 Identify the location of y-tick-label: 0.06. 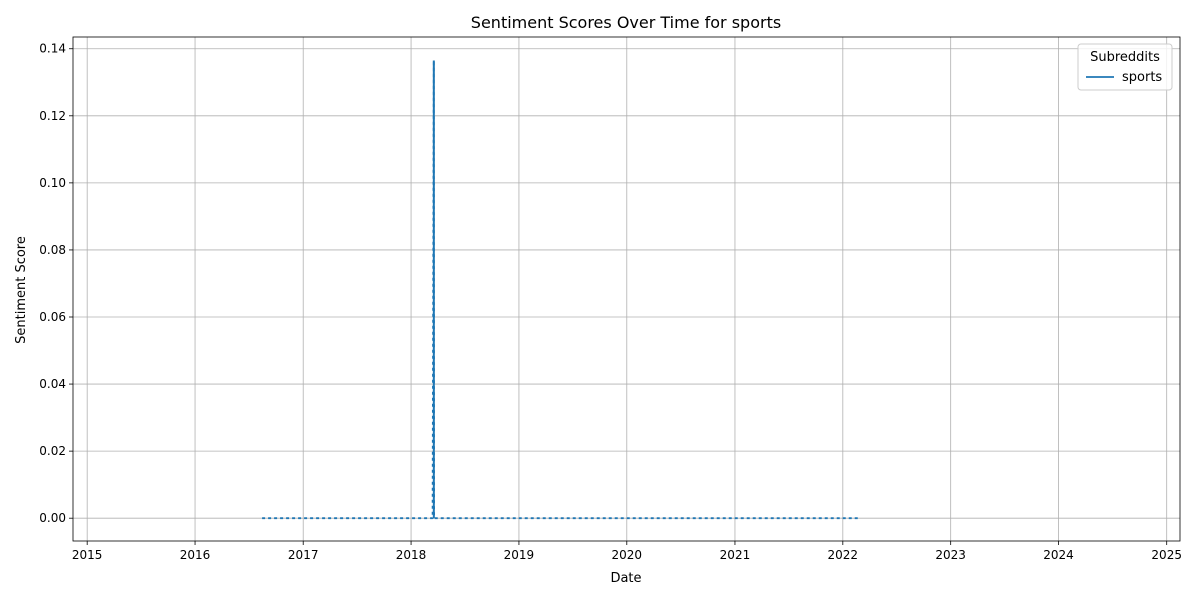
(52, 317).